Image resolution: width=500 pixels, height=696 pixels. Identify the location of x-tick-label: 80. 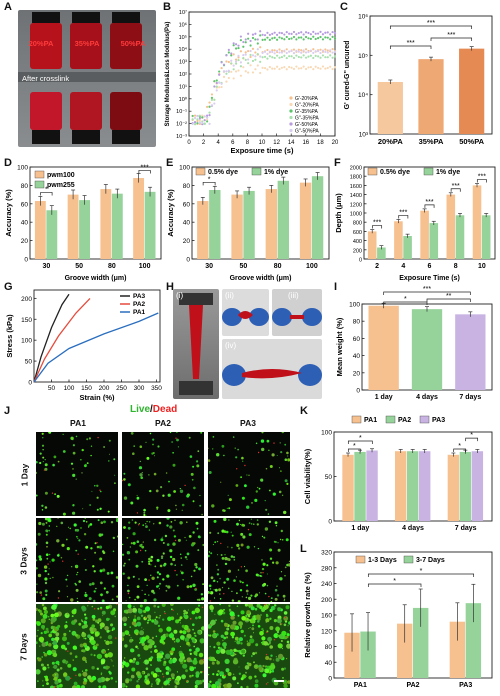
(278, 266).